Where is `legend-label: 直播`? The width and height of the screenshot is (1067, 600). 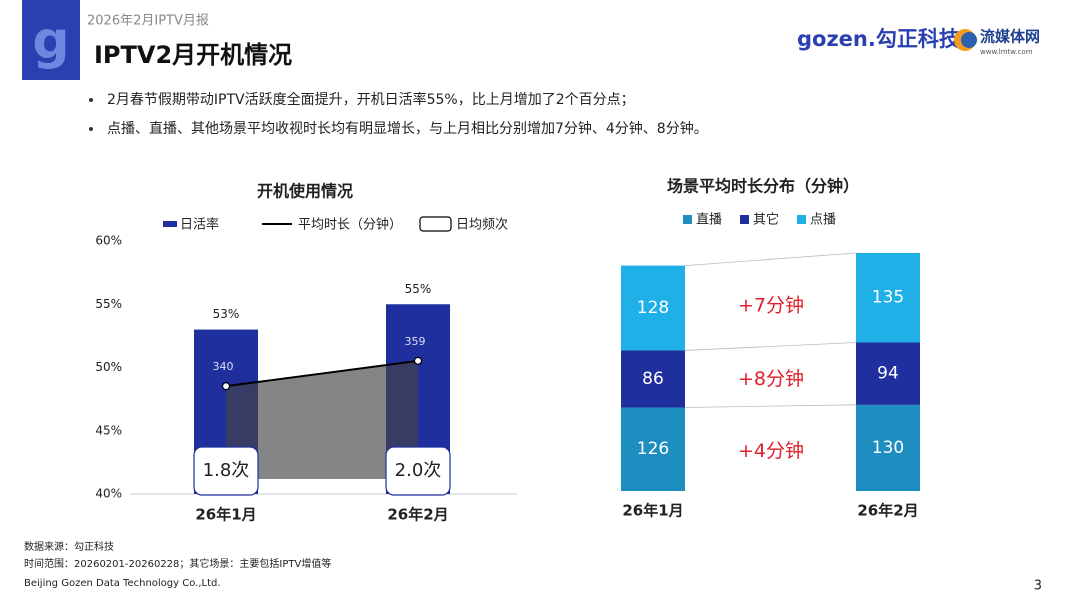 legend-label: 直播 is located at coordinates (709, 220).